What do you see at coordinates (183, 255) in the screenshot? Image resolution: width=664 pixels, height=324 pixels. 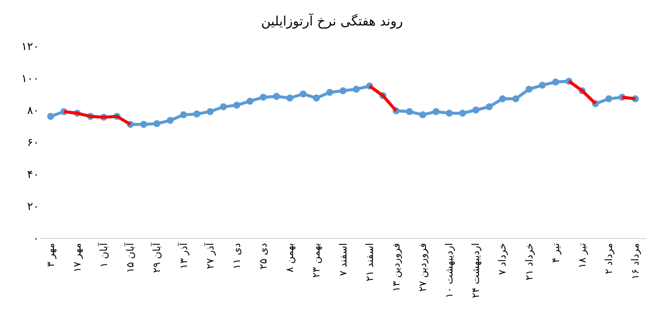 I see `x-tick-label: ۱۳ آذر` at bounding box center [183, 255].